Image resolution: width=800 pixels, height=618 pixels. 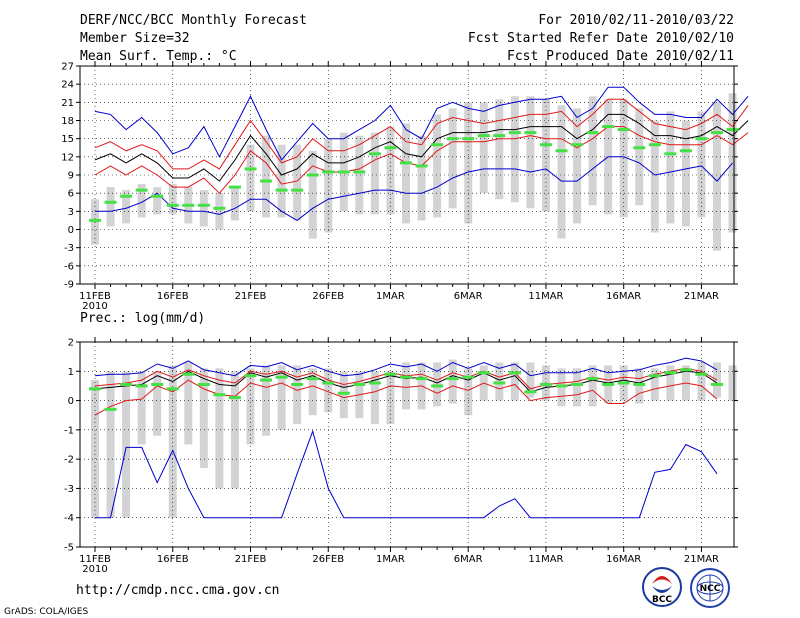 What do you see at coordinates (328, 559) in the screenshot?
I see `x-tick-label: 26FEB` at bounding box center [328, 559].